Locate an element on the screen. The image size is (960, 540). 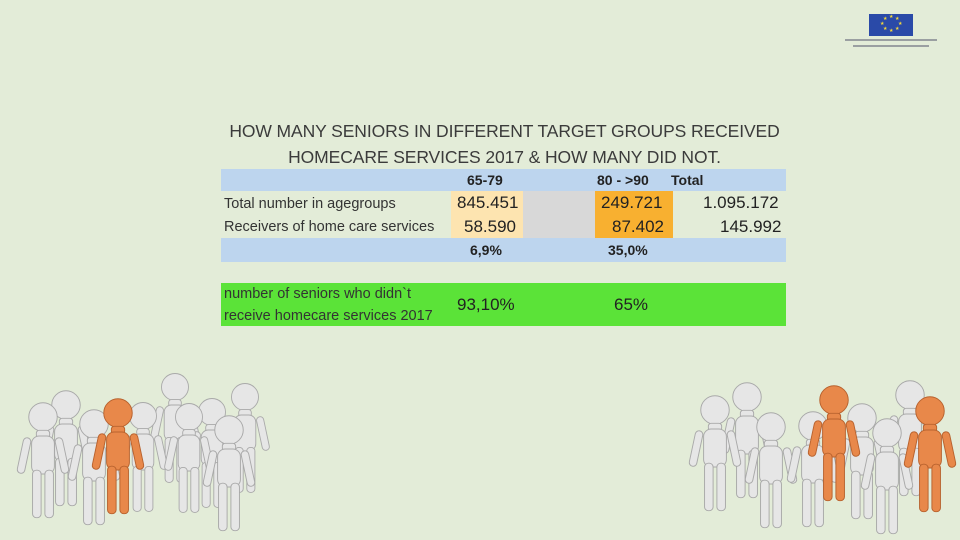
col-header-80-90: 80 - >90 is located at coordinates (623, 180).